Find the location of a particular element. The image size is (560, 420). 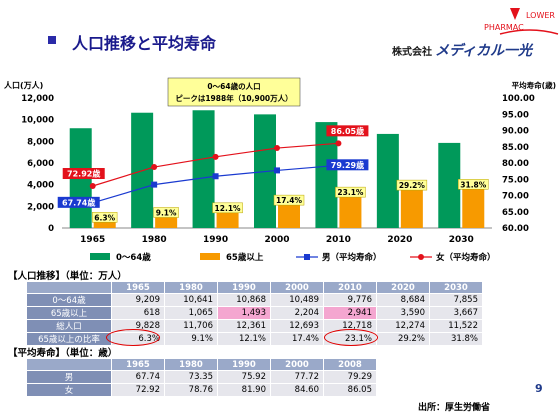

y-tick-left: 8,000 is located at coordinates (40, 142).